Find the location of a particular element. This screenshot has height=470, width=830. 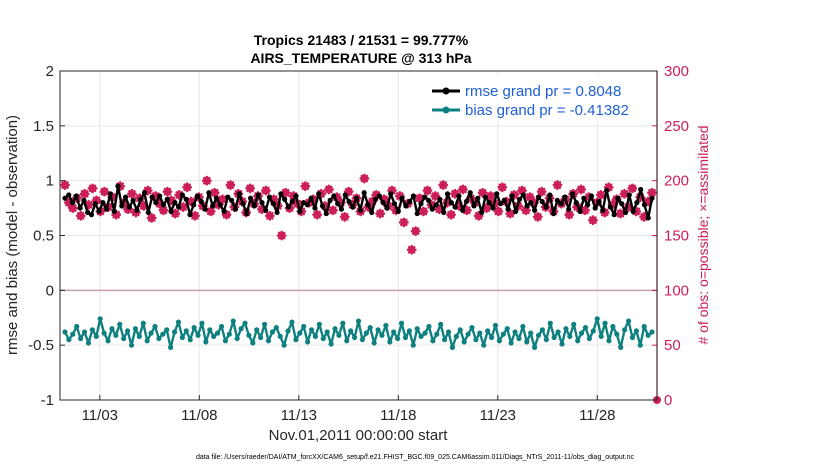

chart-subtitle: AIRS_TEMPERATURE @ 313 hPa is located at coordinates (360, 58).